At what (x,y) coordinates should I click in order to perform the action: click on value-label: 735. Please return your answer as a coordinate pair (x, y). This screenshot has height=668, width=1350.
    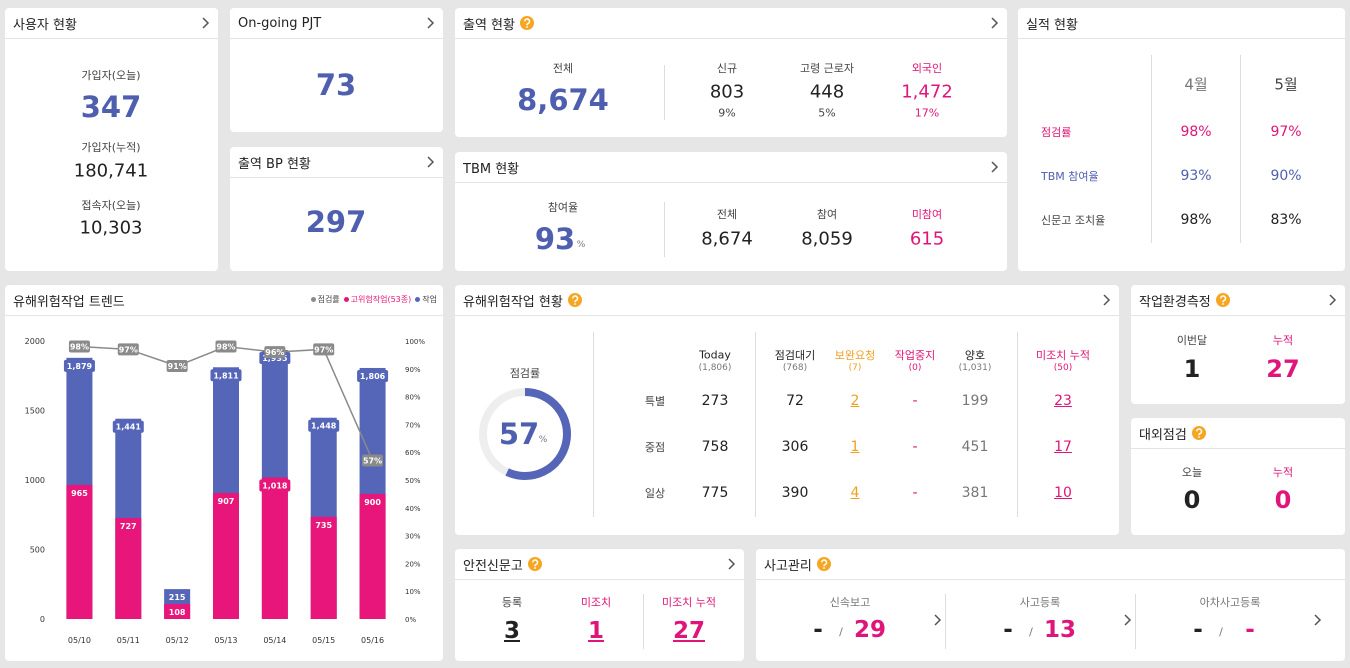
    Looking at the image, I should click on (323, 525).